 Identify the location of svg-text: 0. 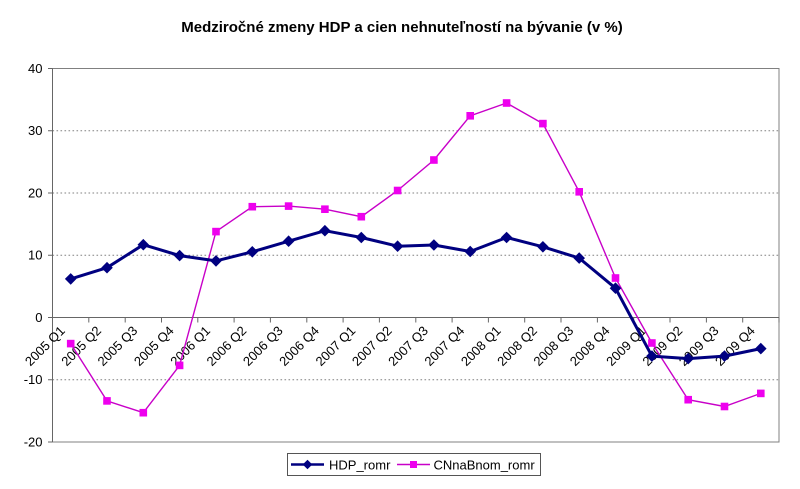
(38, 317).